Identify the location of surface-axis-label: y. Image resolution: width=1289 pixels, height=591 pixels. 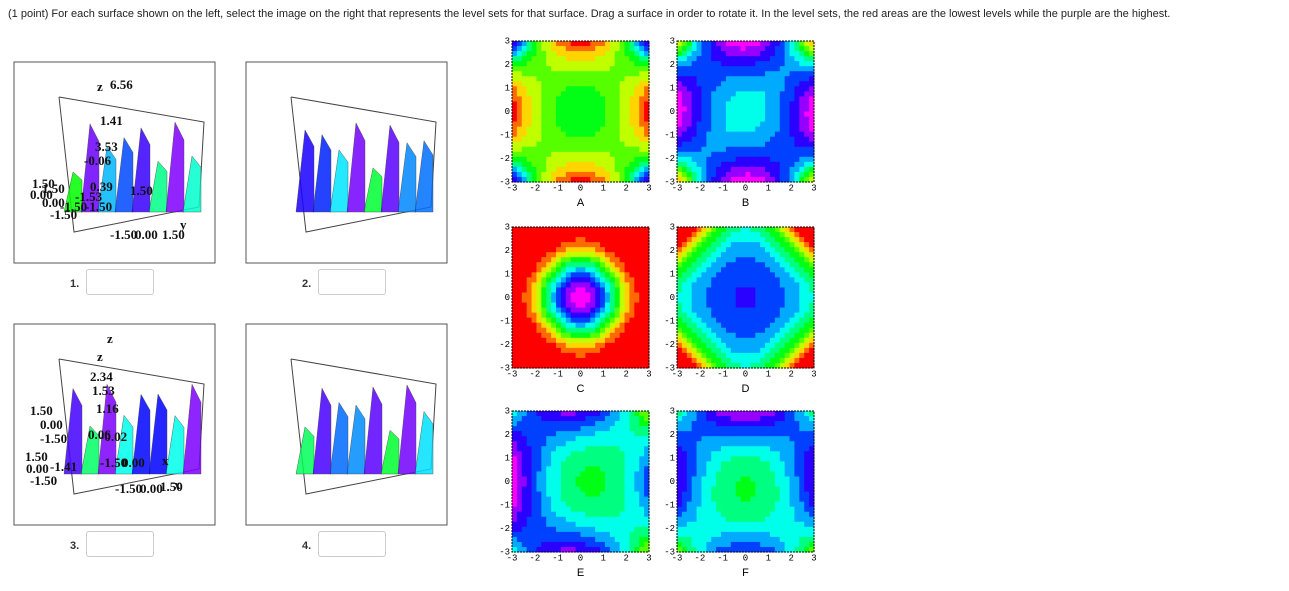
(183, 224).